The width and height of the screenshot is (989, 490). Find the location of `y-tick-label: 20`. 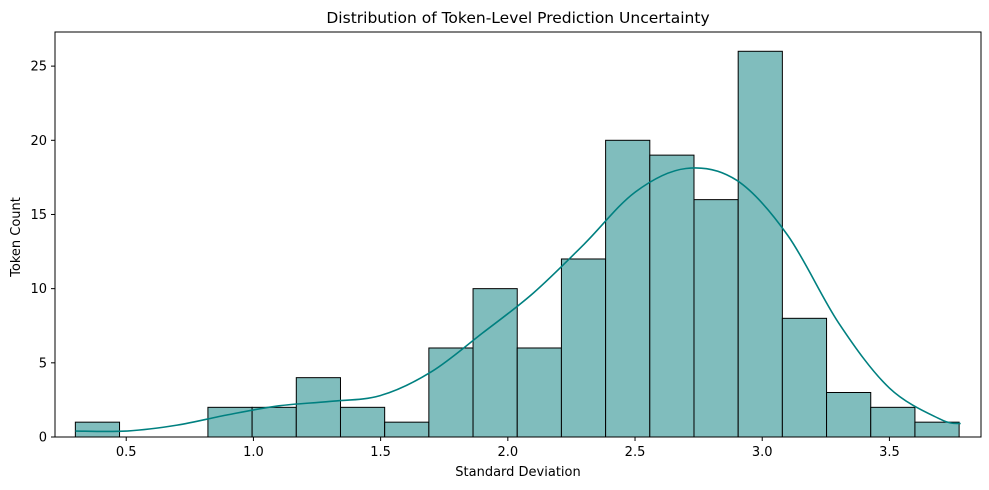

y-tick-label: 20 is located at coordinates (38, 141).